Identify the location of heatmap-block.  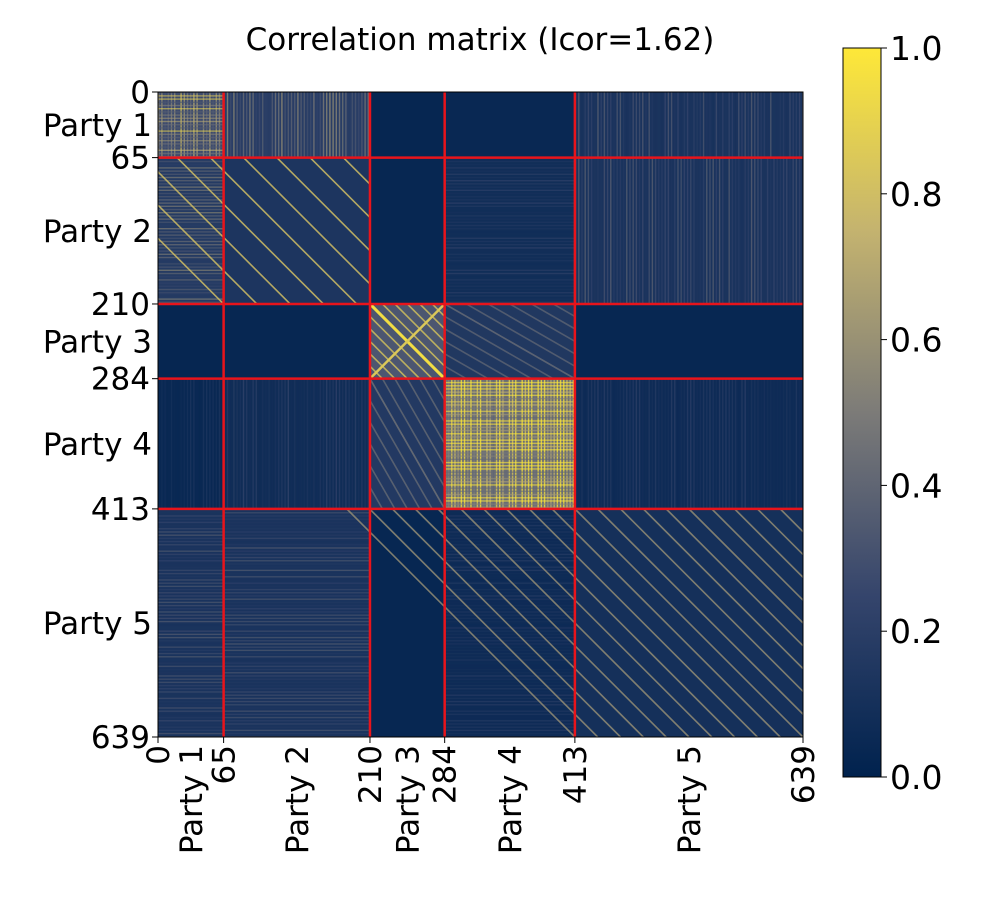
(191, 125).